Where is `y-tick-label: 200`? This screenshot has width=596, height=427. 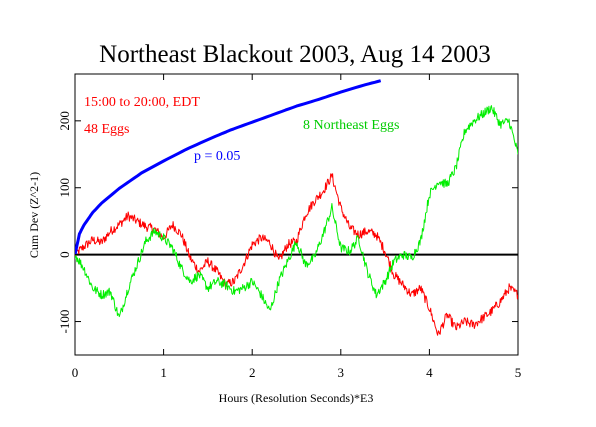 y-tick-label: 200 is located at coordinates (64, 121).